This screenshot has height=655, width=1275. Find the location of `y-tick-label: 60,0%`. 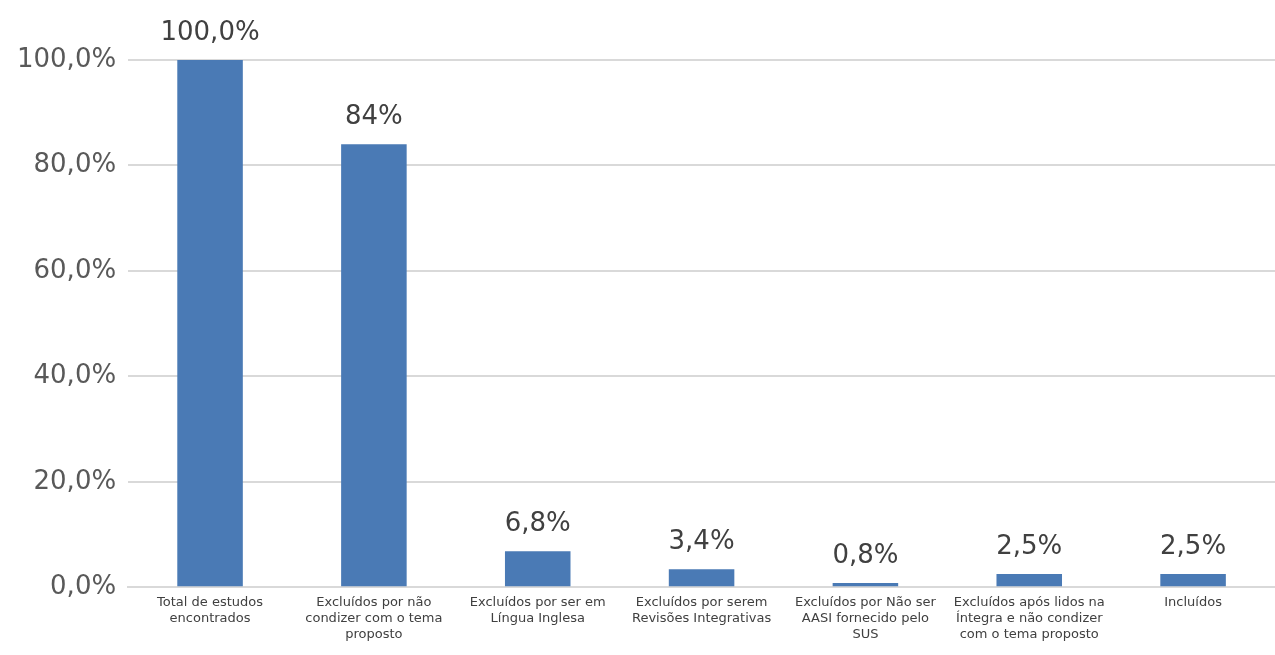

y-tick-label: 60,0% is located at coordinates (75, 268).